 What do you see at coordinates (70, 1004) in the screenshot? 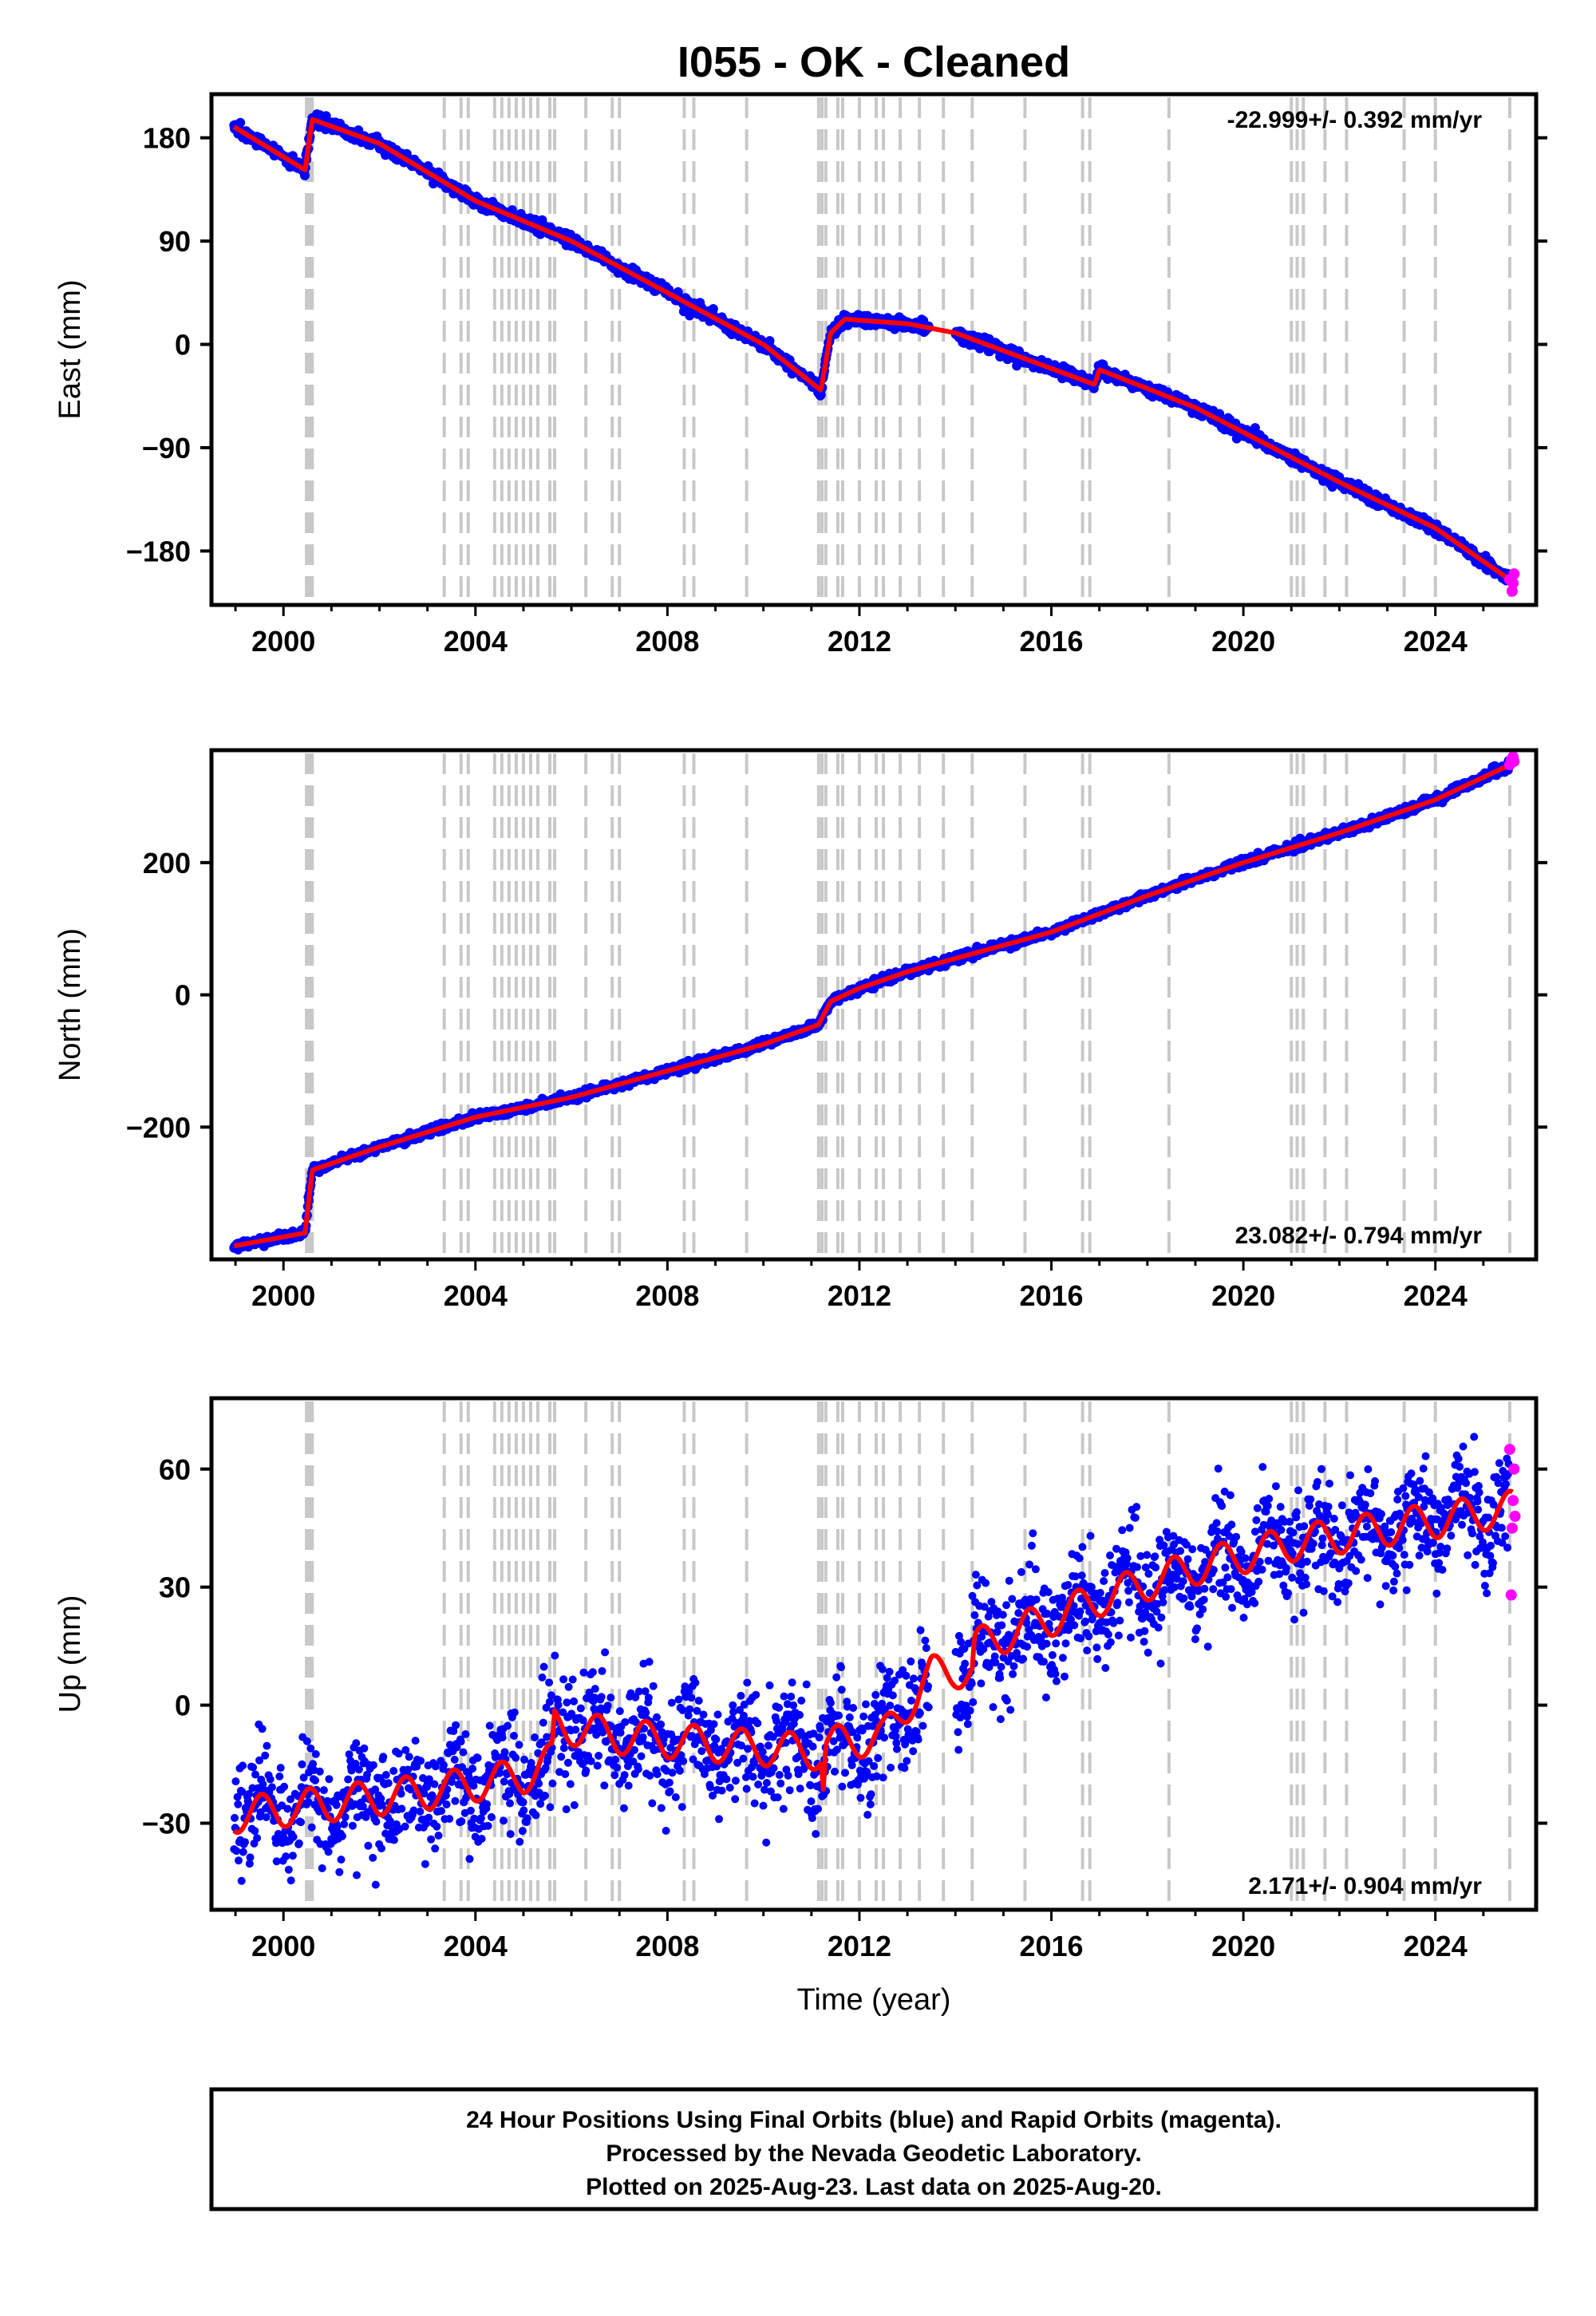
I see `north-y-axis-label: North (mm)` at bounding box center [70, 1004].